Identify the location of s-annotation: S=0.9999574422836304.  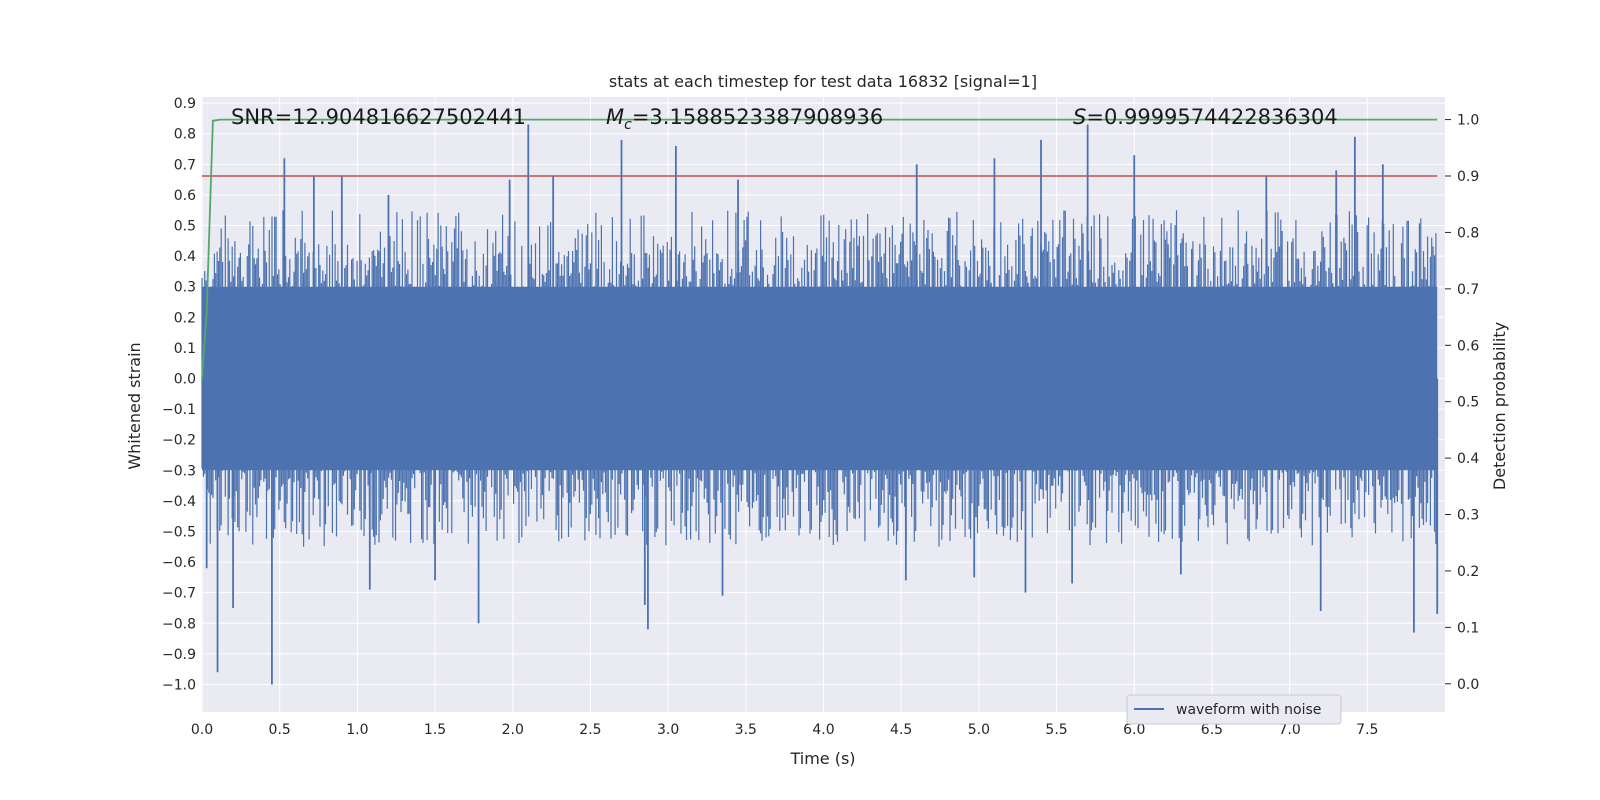
(1205, 117).